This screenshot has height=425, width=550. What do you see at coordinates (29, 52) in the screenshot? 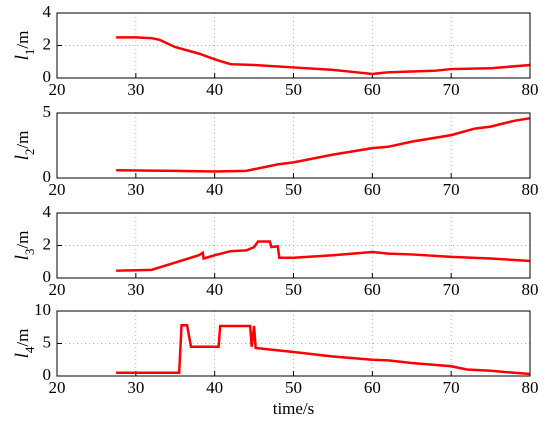
I see `y-label-sub: 1` at bounding box center [29, 52].